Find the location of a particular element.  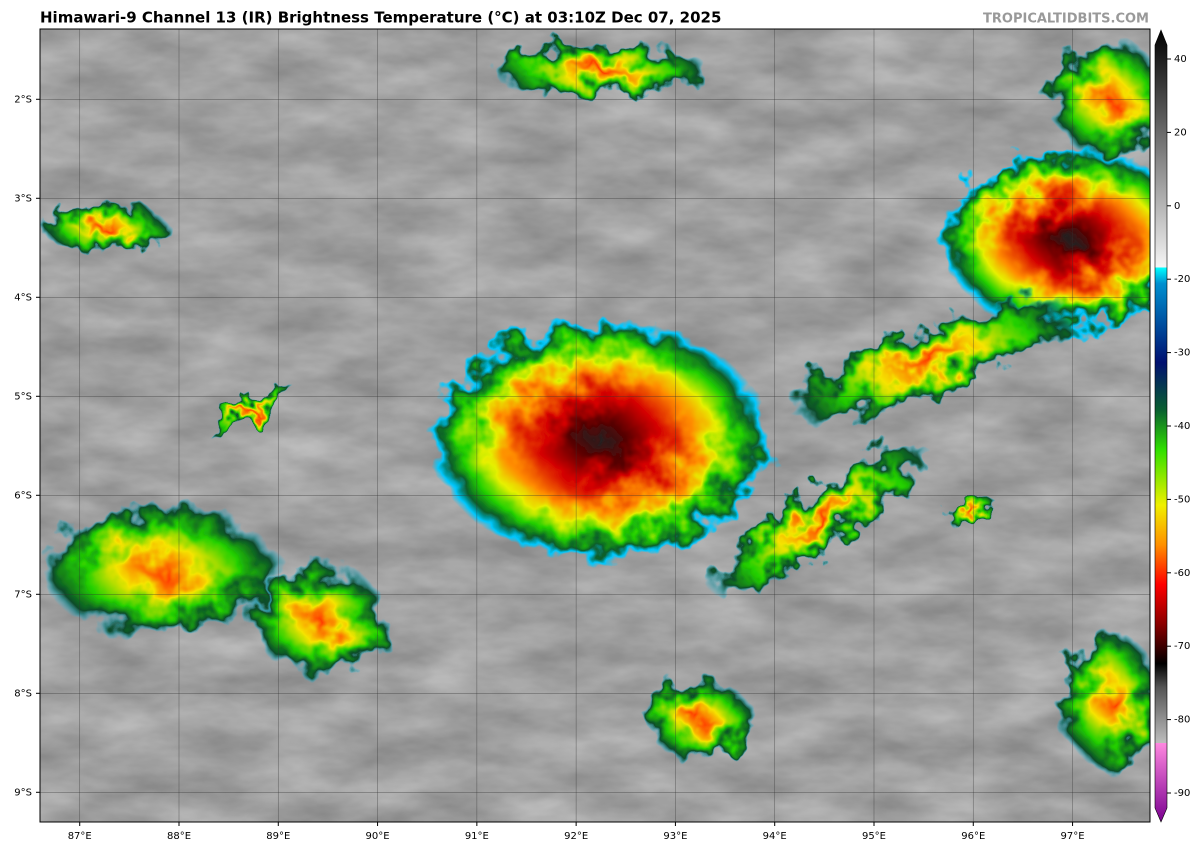

x-tick-label: 87°E is located at coordinates (80, 836).